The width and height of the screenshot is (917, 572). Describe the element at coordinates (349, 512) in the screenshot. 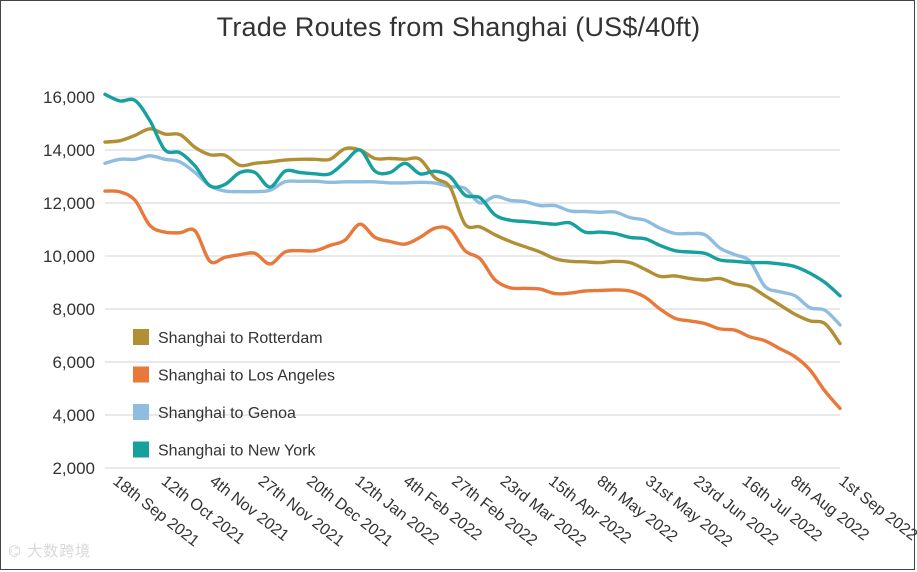

I see `x-tick-label: 20th Dec 2021` at that location.